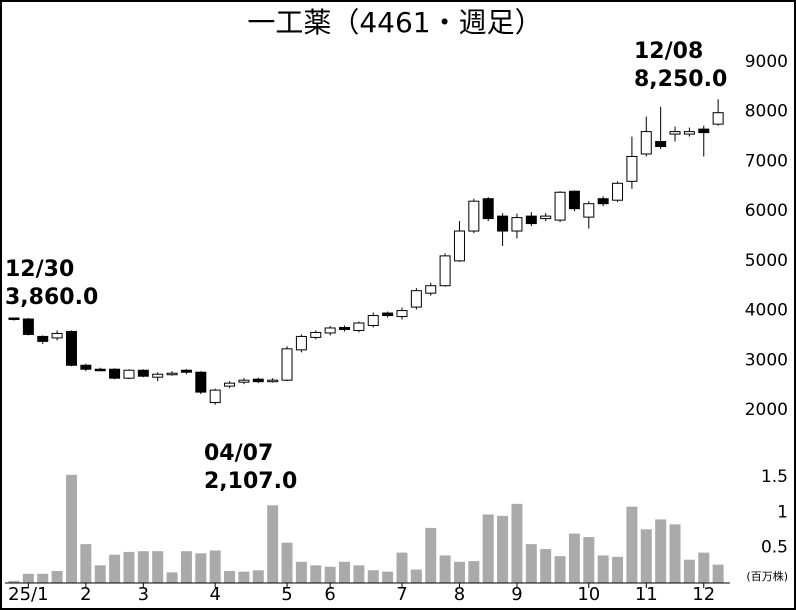 Image resolution: width=796 pixels, height=610 pixels. I want to click on y-tick-label: 8000, so click(766, 112).